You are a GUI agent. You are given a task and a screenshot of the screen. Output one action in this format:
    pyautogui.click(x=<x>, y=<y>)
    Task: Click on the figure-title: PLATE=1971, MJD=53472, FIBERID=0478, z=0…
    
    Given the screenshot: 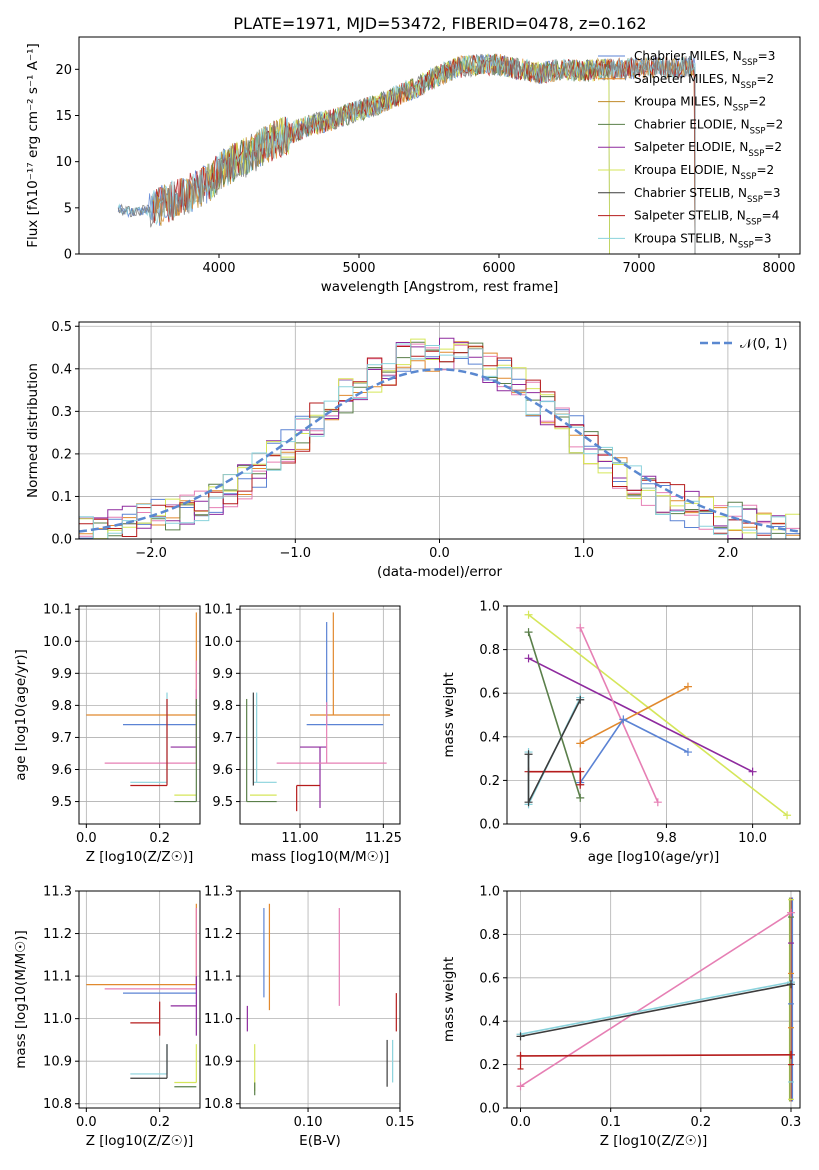 What is the action you would take?
    pyautogui.click(x=439, y=23)
    